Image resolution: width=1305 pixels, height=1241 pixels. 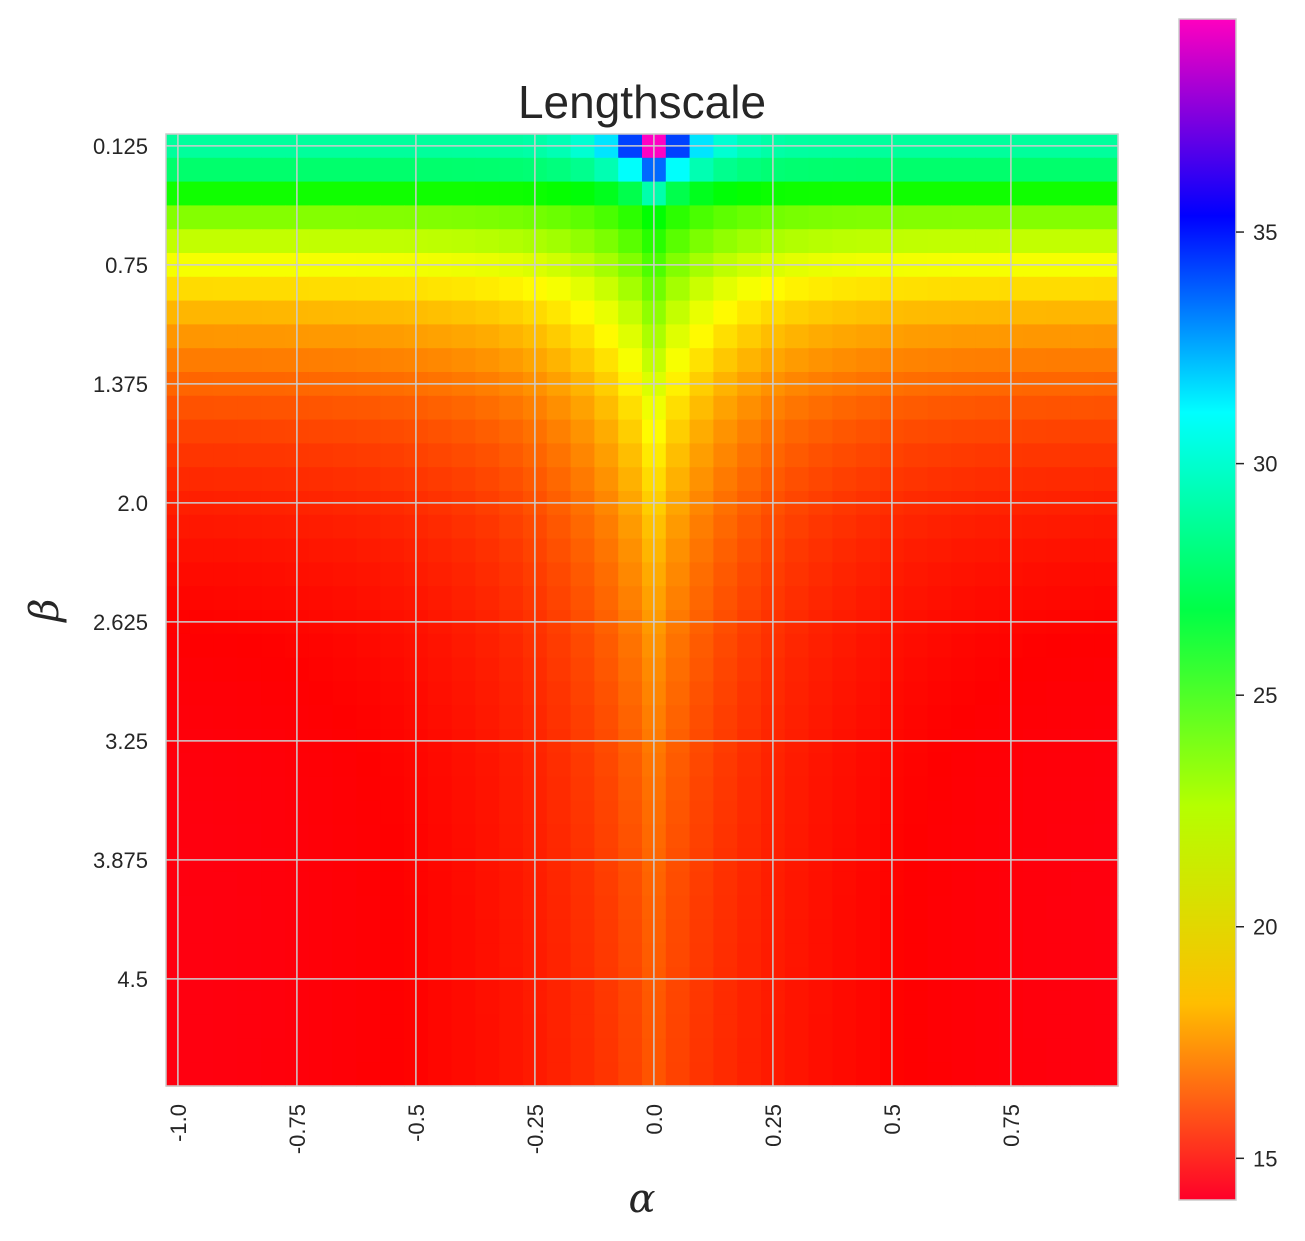 I want to click on colorbar-tick-label: 30, so click(x=1265, y=464).